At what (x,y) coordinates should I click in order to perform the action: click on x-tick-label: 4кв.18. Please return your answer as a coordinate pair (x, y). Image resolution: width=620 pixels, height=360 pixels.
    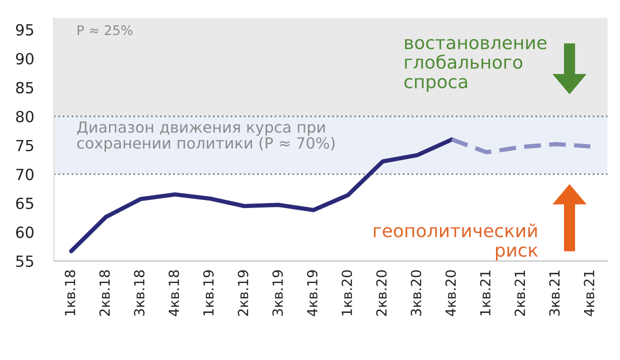
    Looking at the image, I should click on (174, 293).